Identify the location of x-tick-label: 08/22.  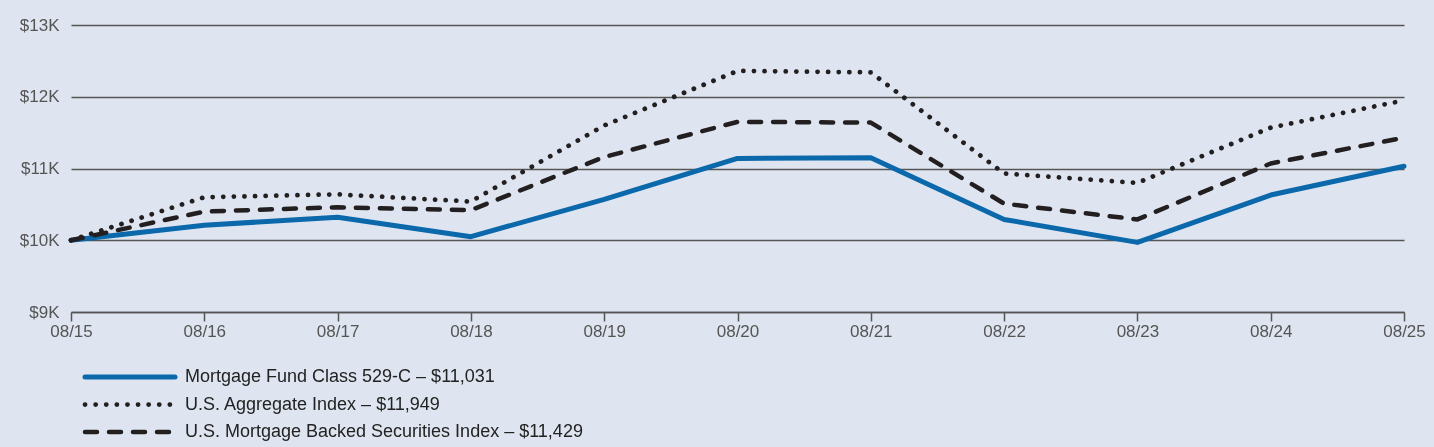
(1004, 331).